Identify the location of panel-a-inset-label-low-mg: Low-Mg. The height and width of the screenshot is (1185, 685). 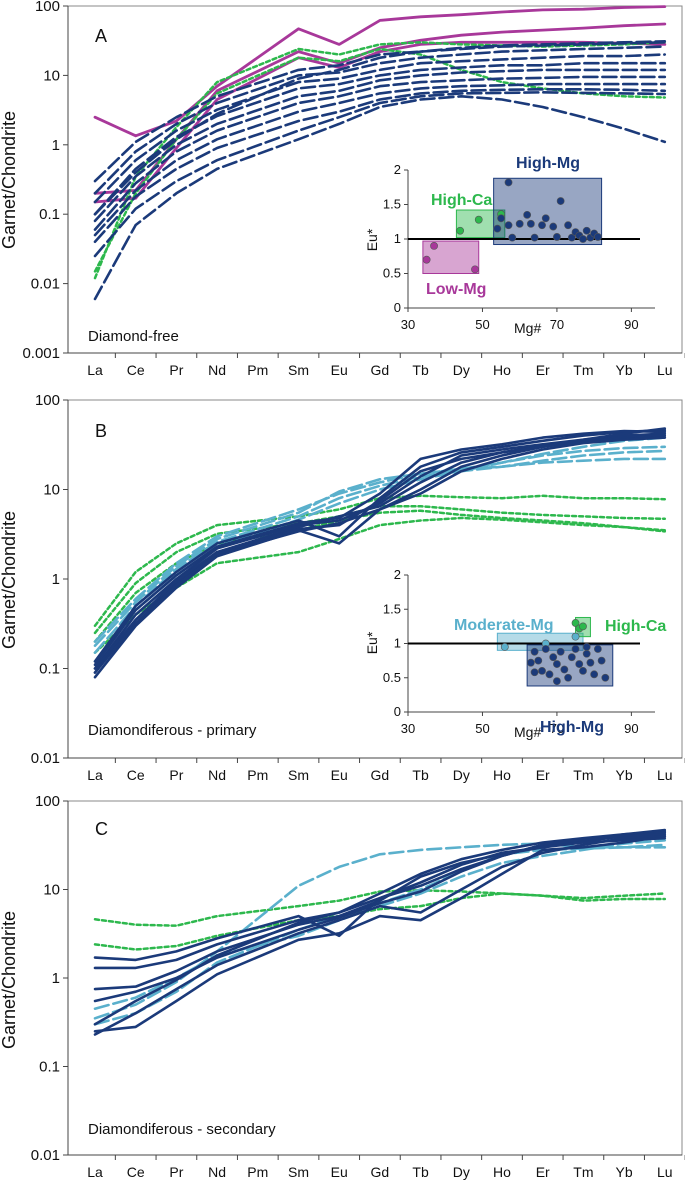
(456, 289).